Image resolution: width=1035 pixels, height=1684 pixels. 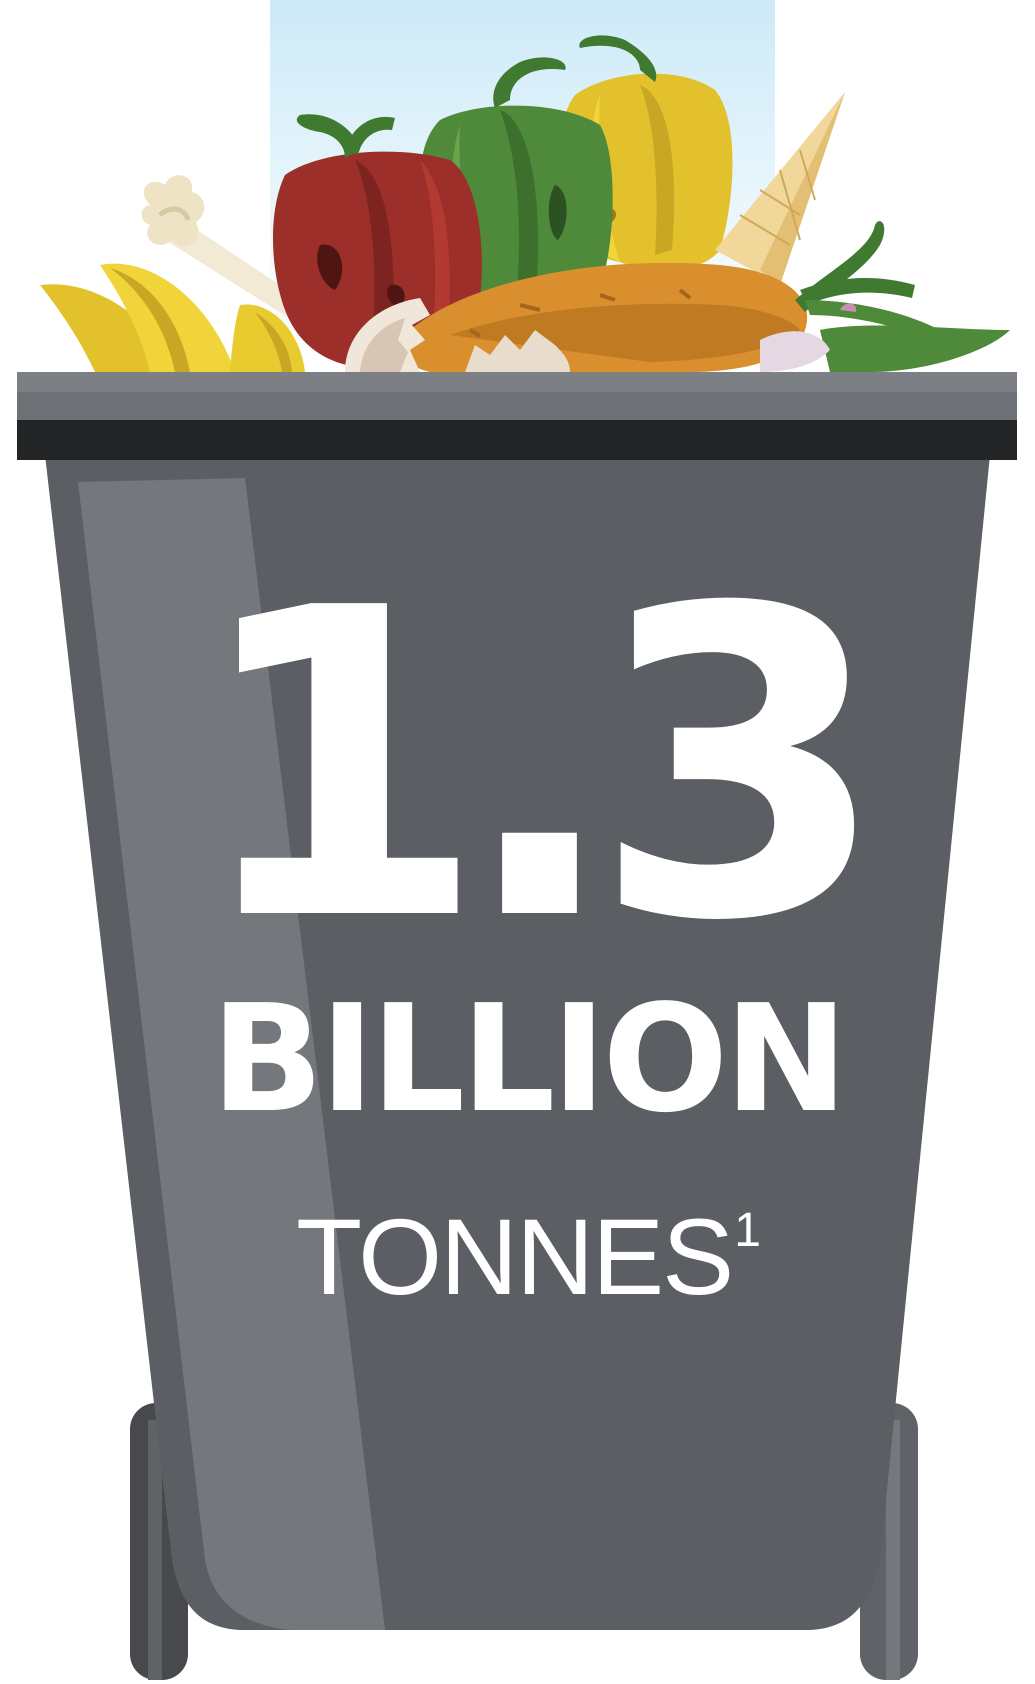 What do you see at coordinates (747, 1230) in the screenshot?
I see `footnote-marker: 1` at bounding box center [747, 1230].